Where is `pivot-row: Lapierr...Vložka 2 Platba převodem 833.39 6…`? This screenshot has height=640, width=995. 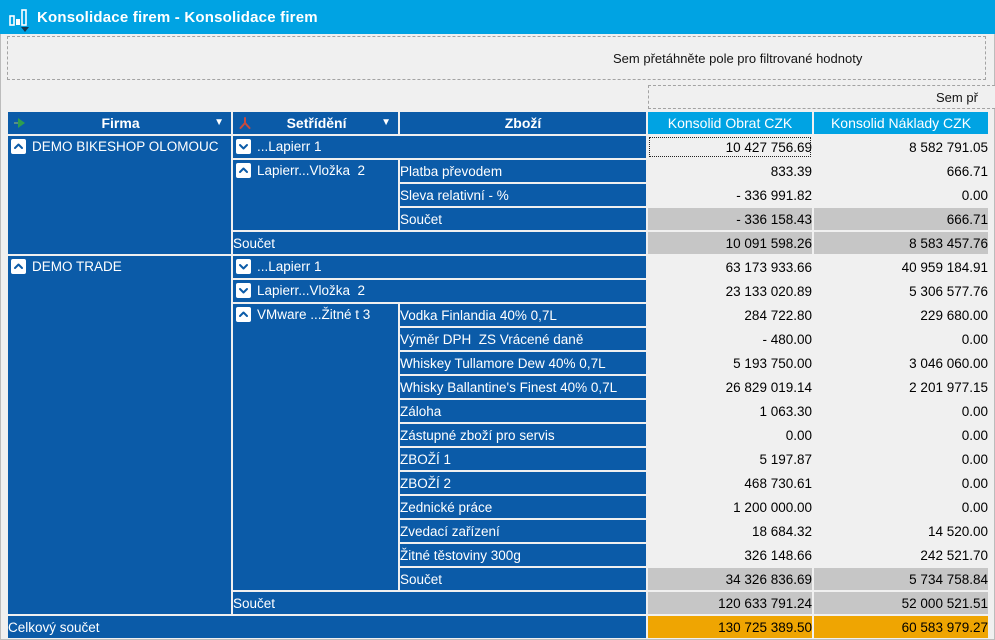
pivot-row: Lapierr...Vložka 2 Platba převodem 833.39 6… is located at coordinates (498, 195).